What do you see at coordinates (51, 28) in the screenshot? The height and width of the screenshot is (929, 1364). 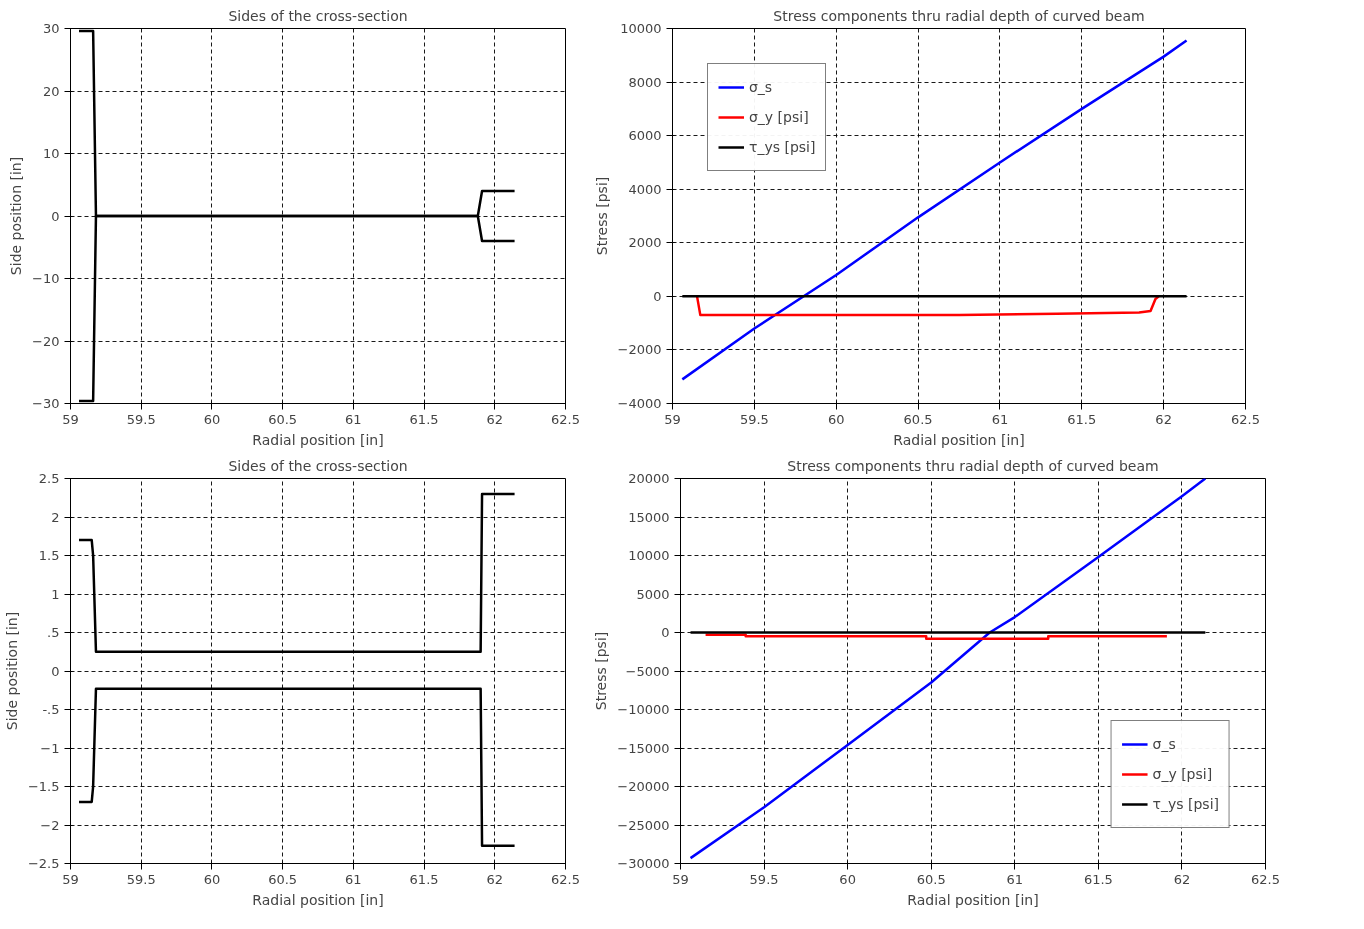 I see `y-tick-label: 30` at bounding box center [51, 28].